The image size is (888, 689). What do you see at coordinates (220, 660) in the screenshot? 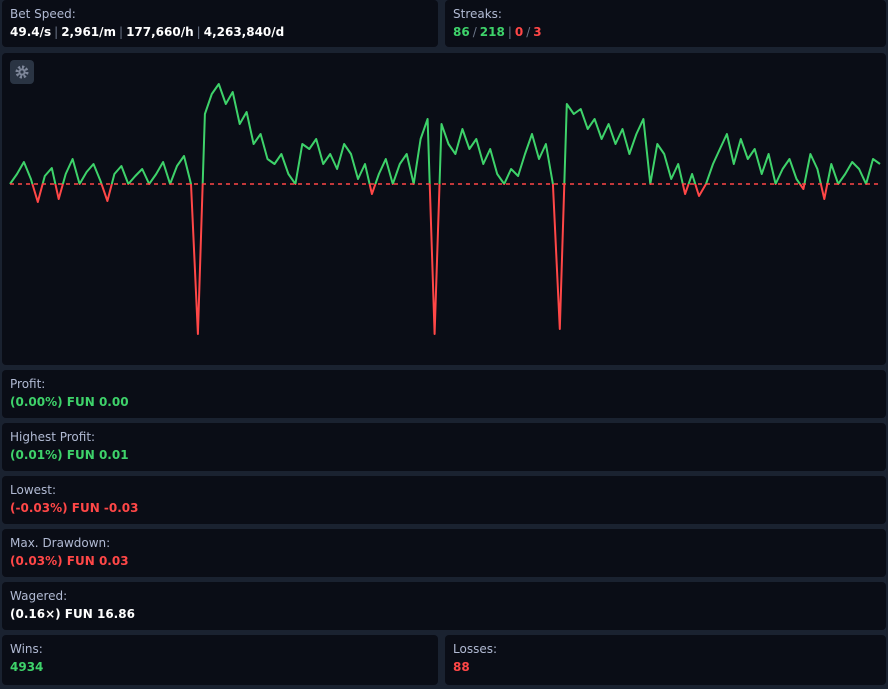
I see `wins-panel: Wins: 4934` at bounding box center [220, 660].